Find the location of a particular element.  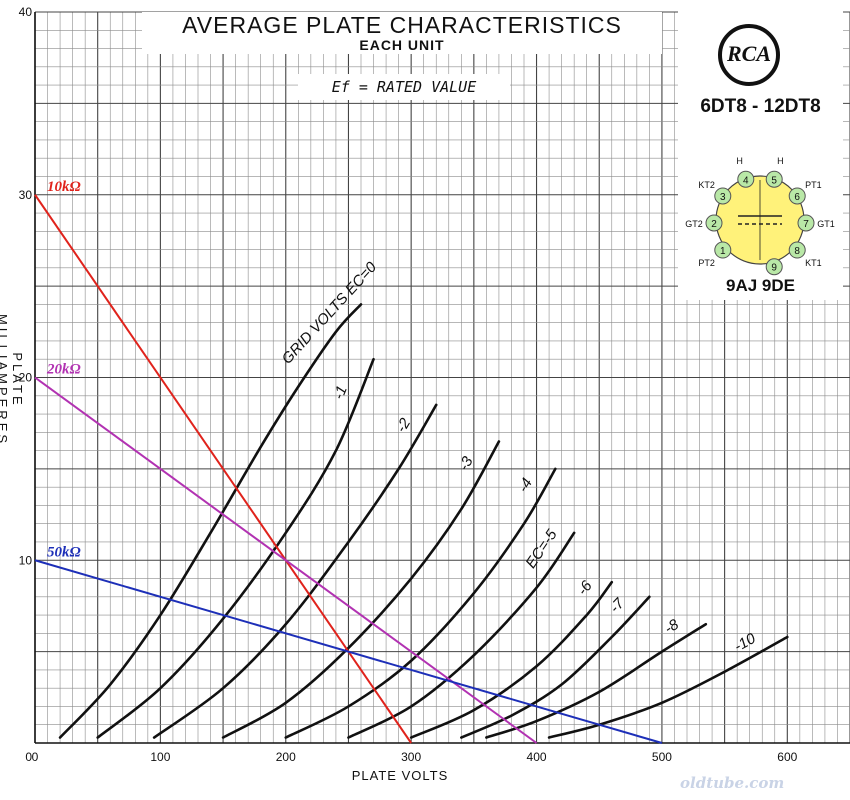

chart-subtitle: EACH UNIT is located at coordinates (402, 45).